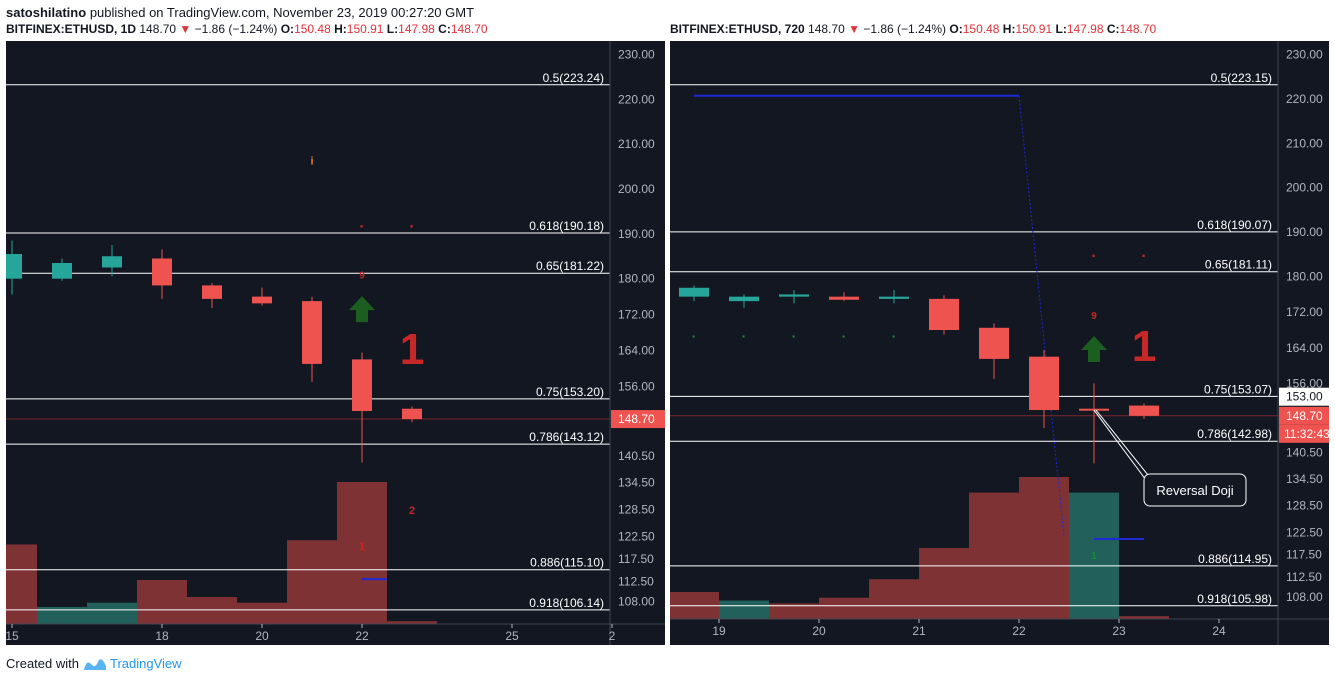 The height and width of the screenshot is (682, 1335). I want to click on bar-timer, so click(1304, 433).